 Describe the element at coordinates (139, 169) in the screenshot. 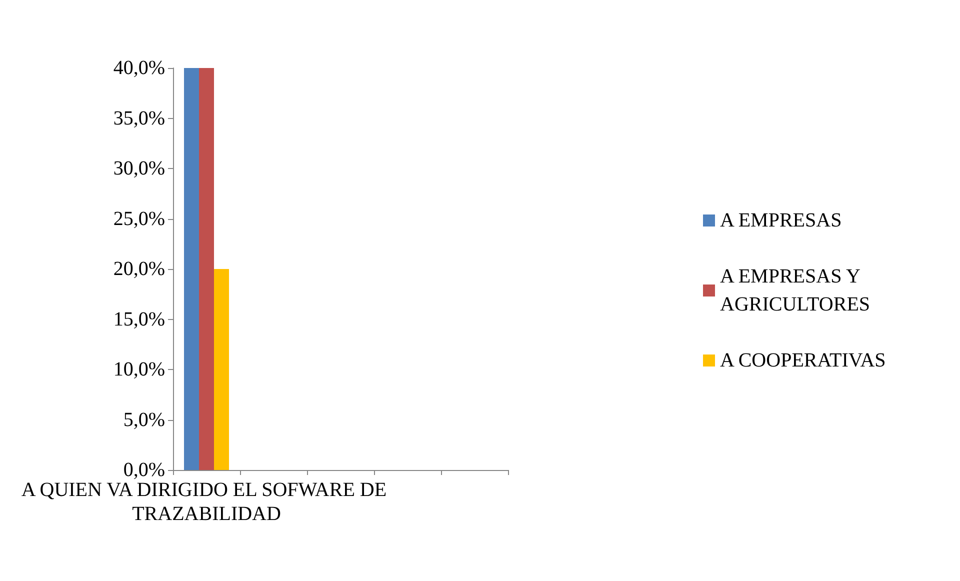

I see `y-tick-label: 30,0%` at that location.